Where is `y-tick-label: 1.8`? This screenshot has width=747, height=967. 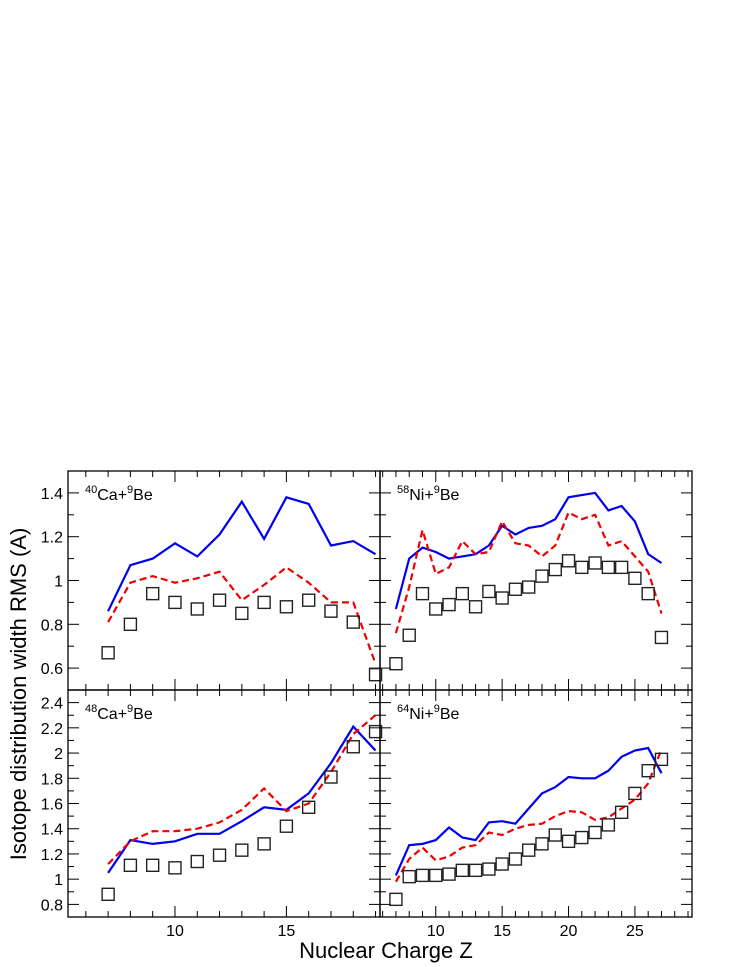 y-tick-label: 1.8 is located at coordinates (52, 779).